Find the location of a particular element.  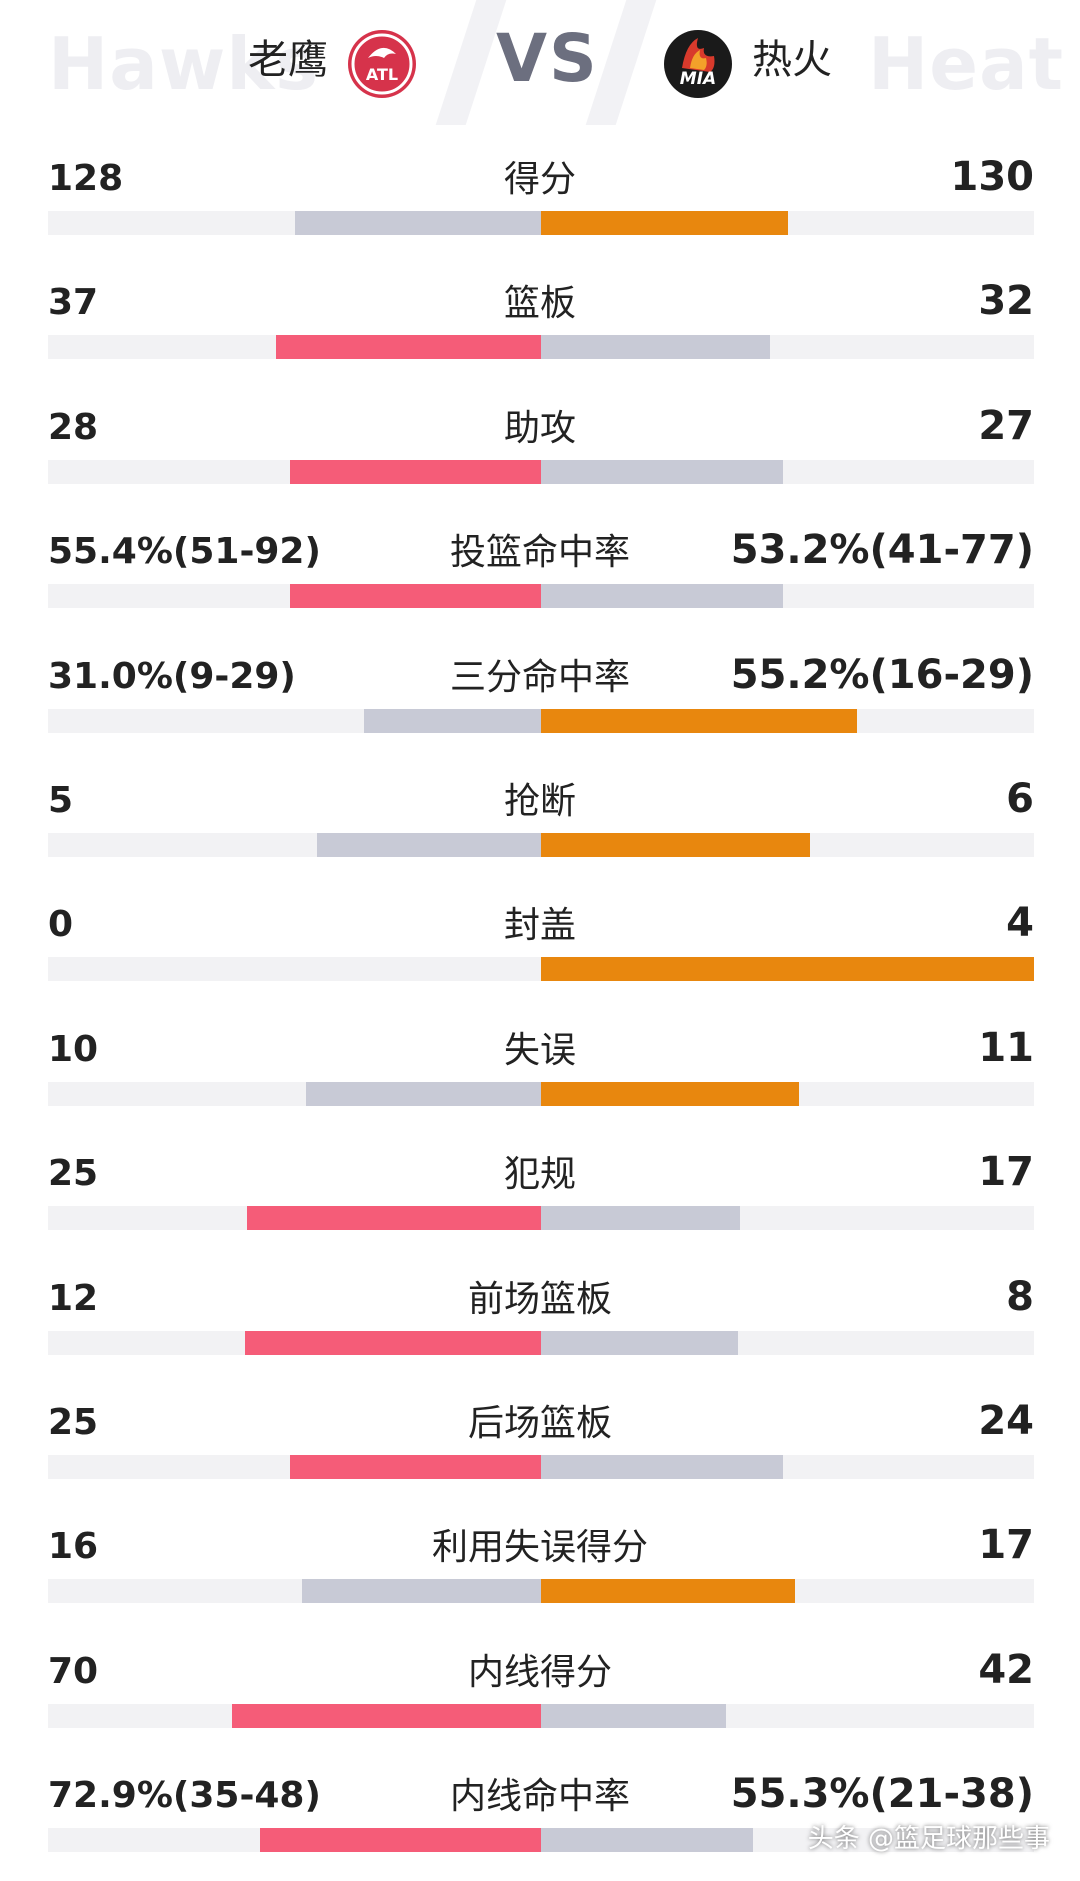

heat-logo-icon: MIA is located at coordinates (698, 64).